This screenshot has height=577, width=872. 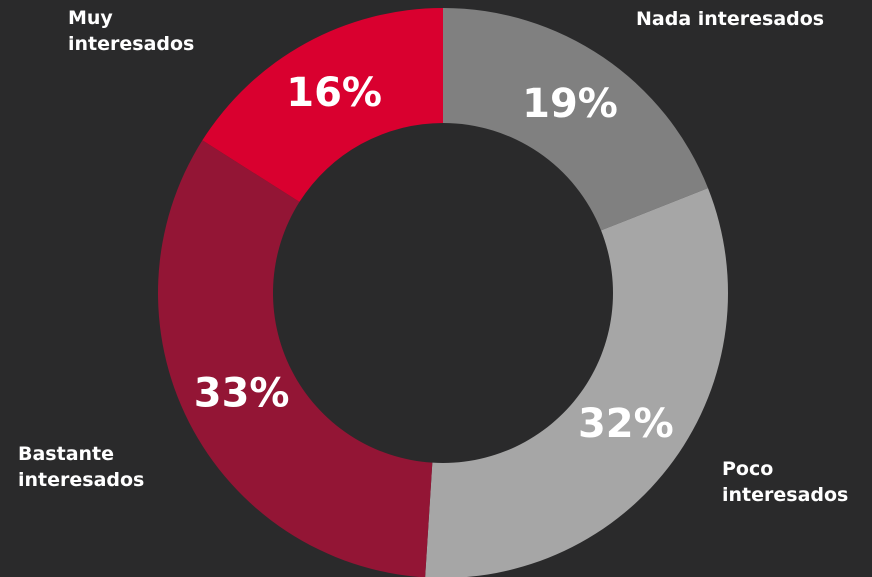 I want to click on value-label: 16%, so click(x=334, y=93).